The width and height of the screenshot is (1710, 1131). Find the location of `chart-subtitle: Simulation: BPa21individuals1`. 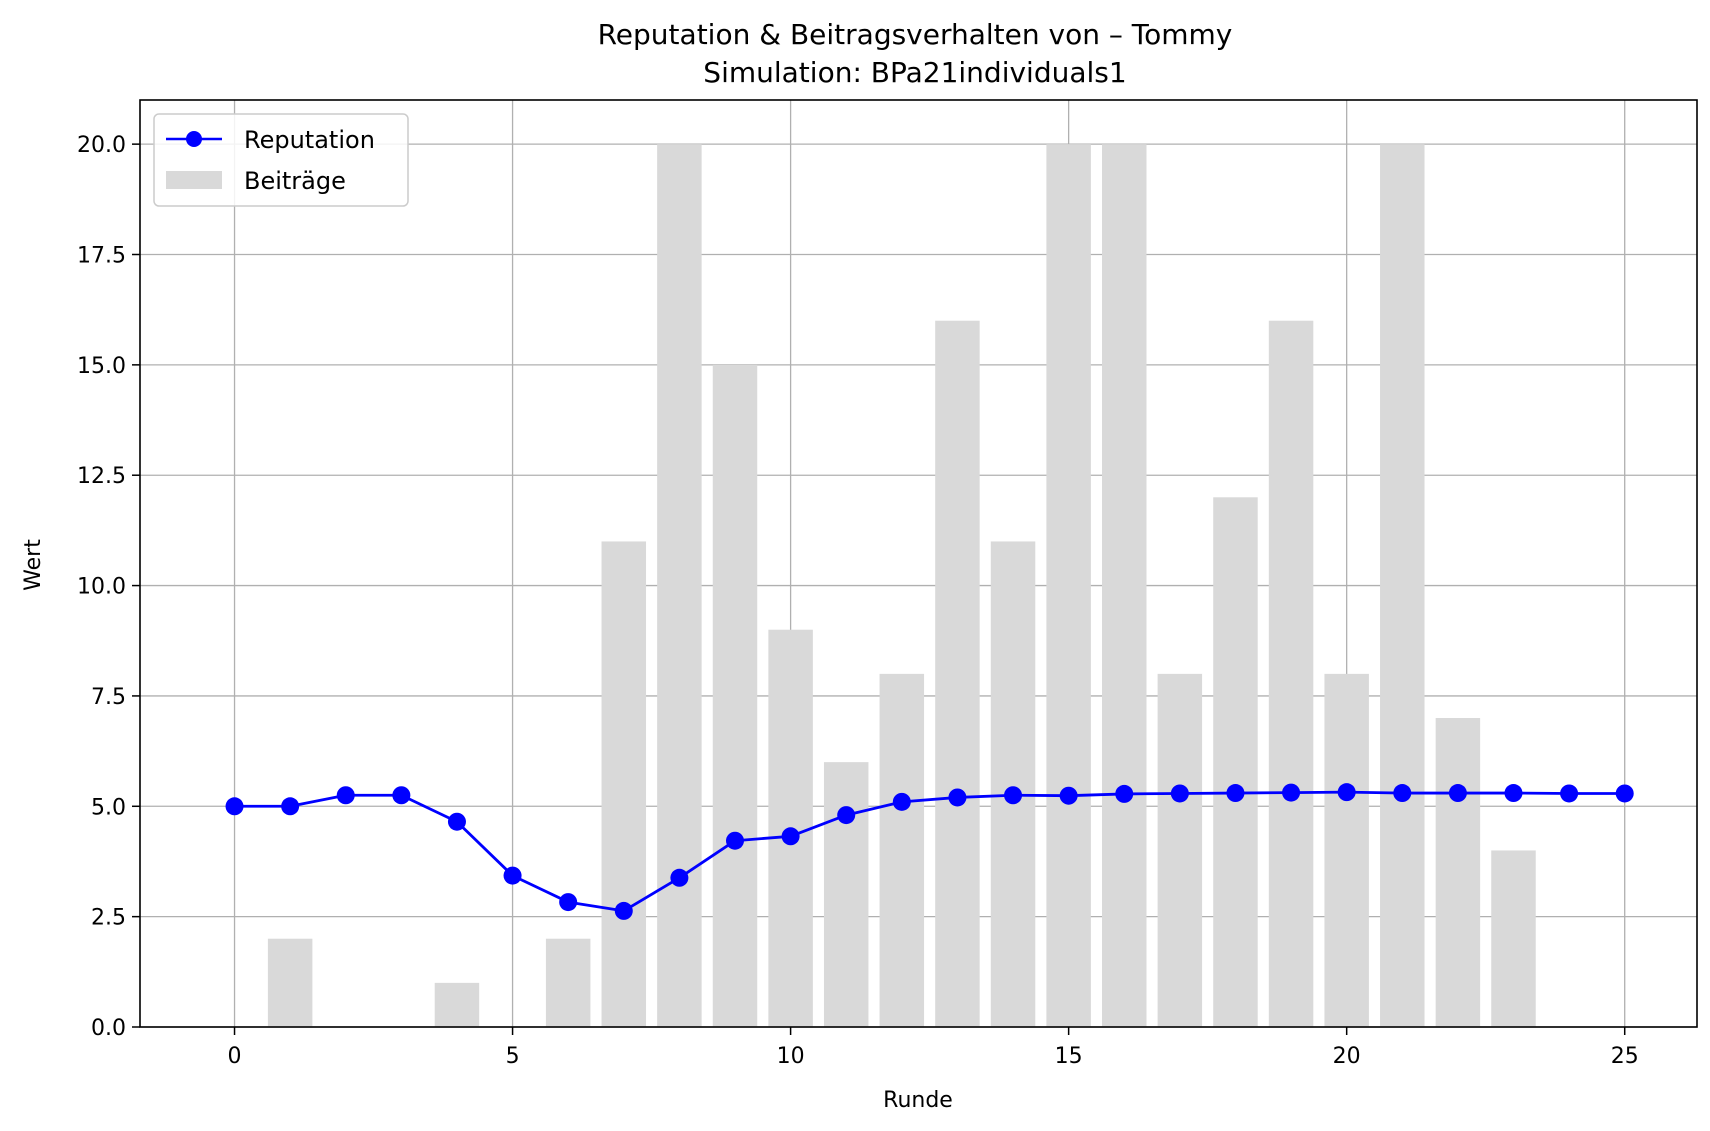

chart-subtitle: Simulation: BPa21individuals1 is located at coordinates (914, 72).